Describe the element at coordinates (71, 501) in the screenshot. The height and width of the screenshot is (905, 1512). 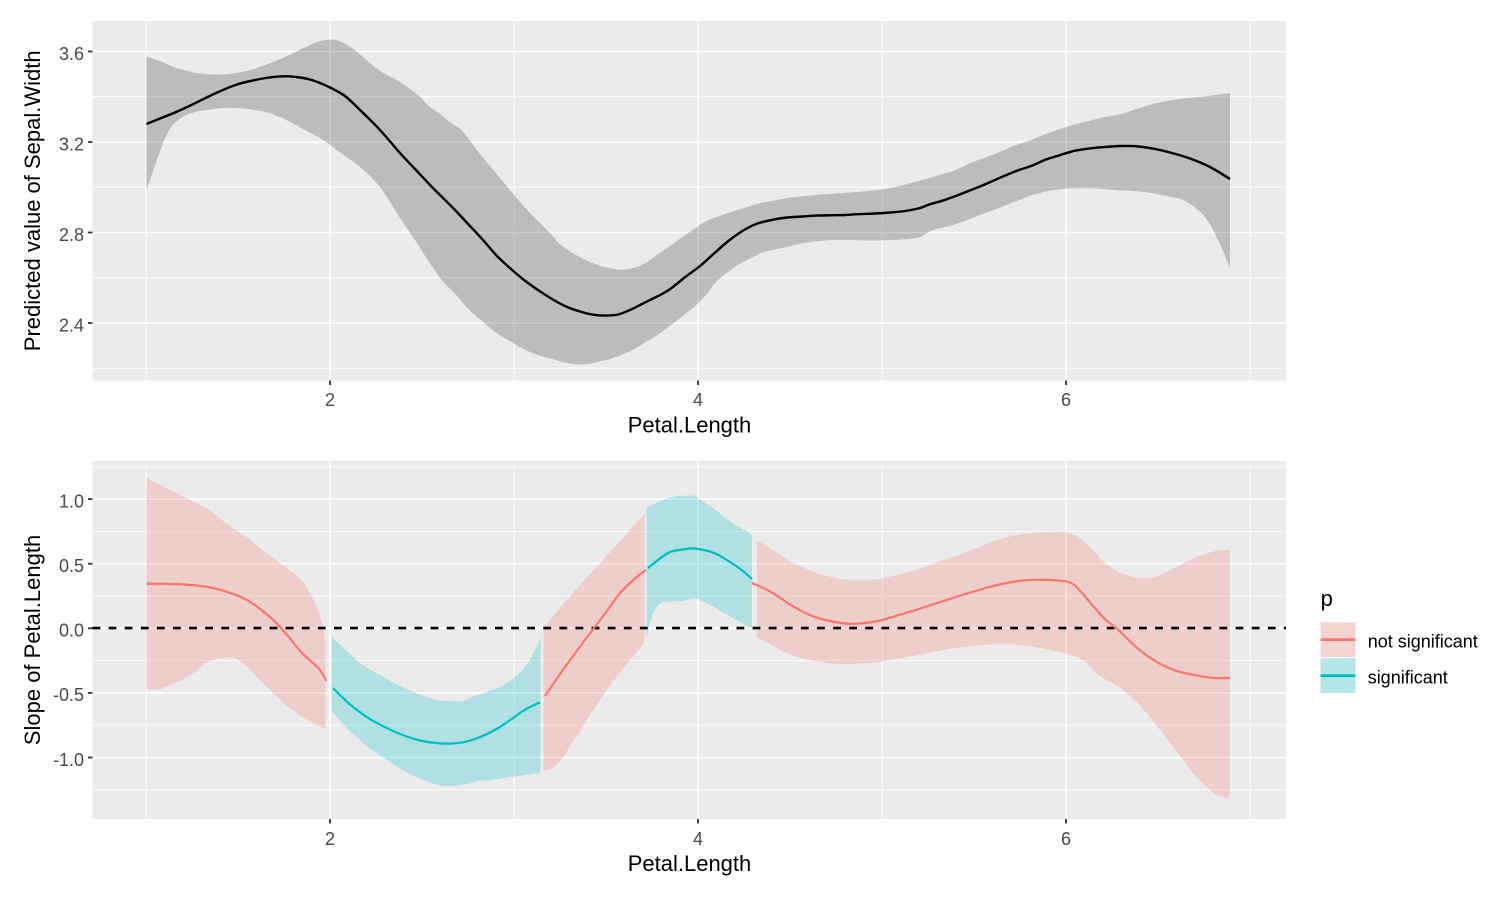
I see `svg-text: 1.0` at that location.